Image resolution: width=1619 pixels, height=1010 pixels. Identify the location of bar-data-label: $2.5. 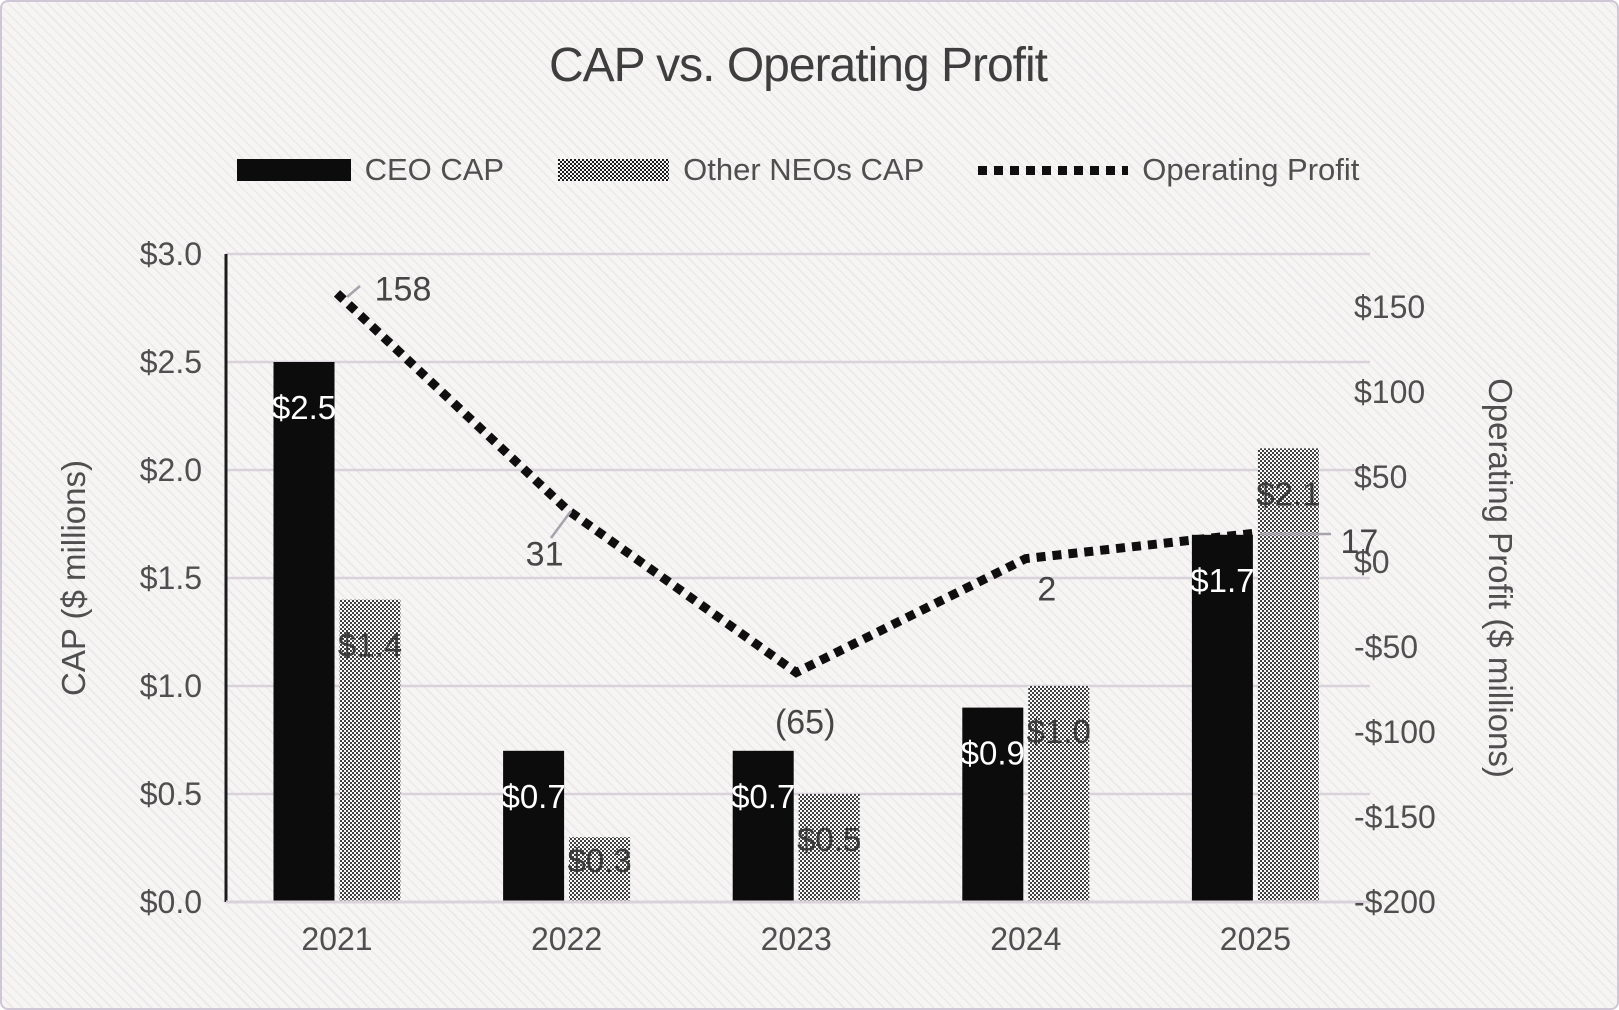
(304, 407).